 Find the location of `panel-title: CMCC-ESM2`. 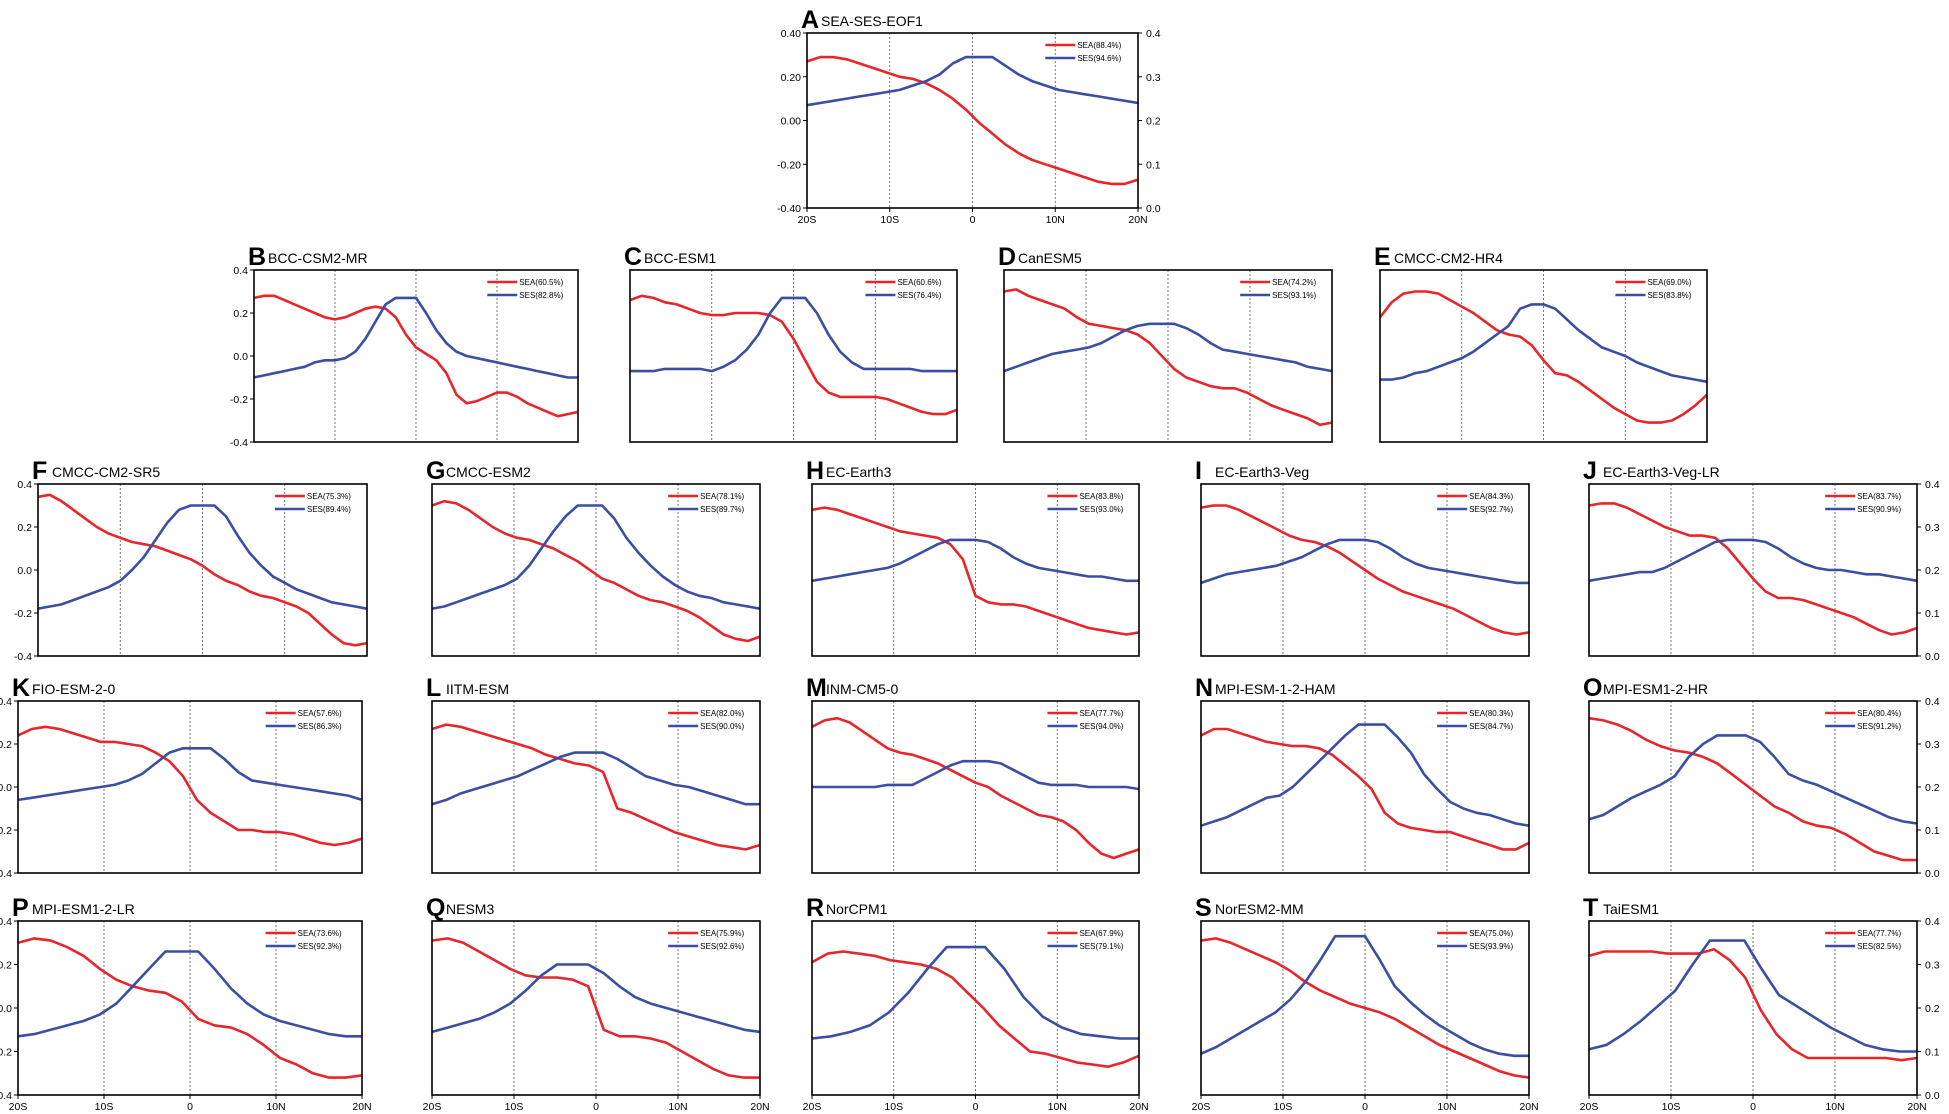

panel-title: CMCC-ESM2 is located at coordinates (488, 472).